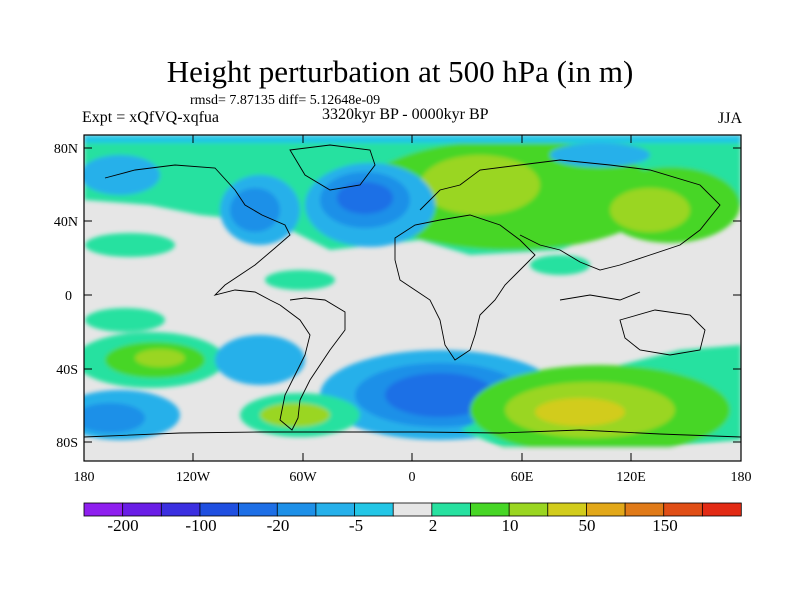 Image resolution: width=800 pixels, height=605 pixels. I want to click on x-tick-label: 0, so click(412, 477).